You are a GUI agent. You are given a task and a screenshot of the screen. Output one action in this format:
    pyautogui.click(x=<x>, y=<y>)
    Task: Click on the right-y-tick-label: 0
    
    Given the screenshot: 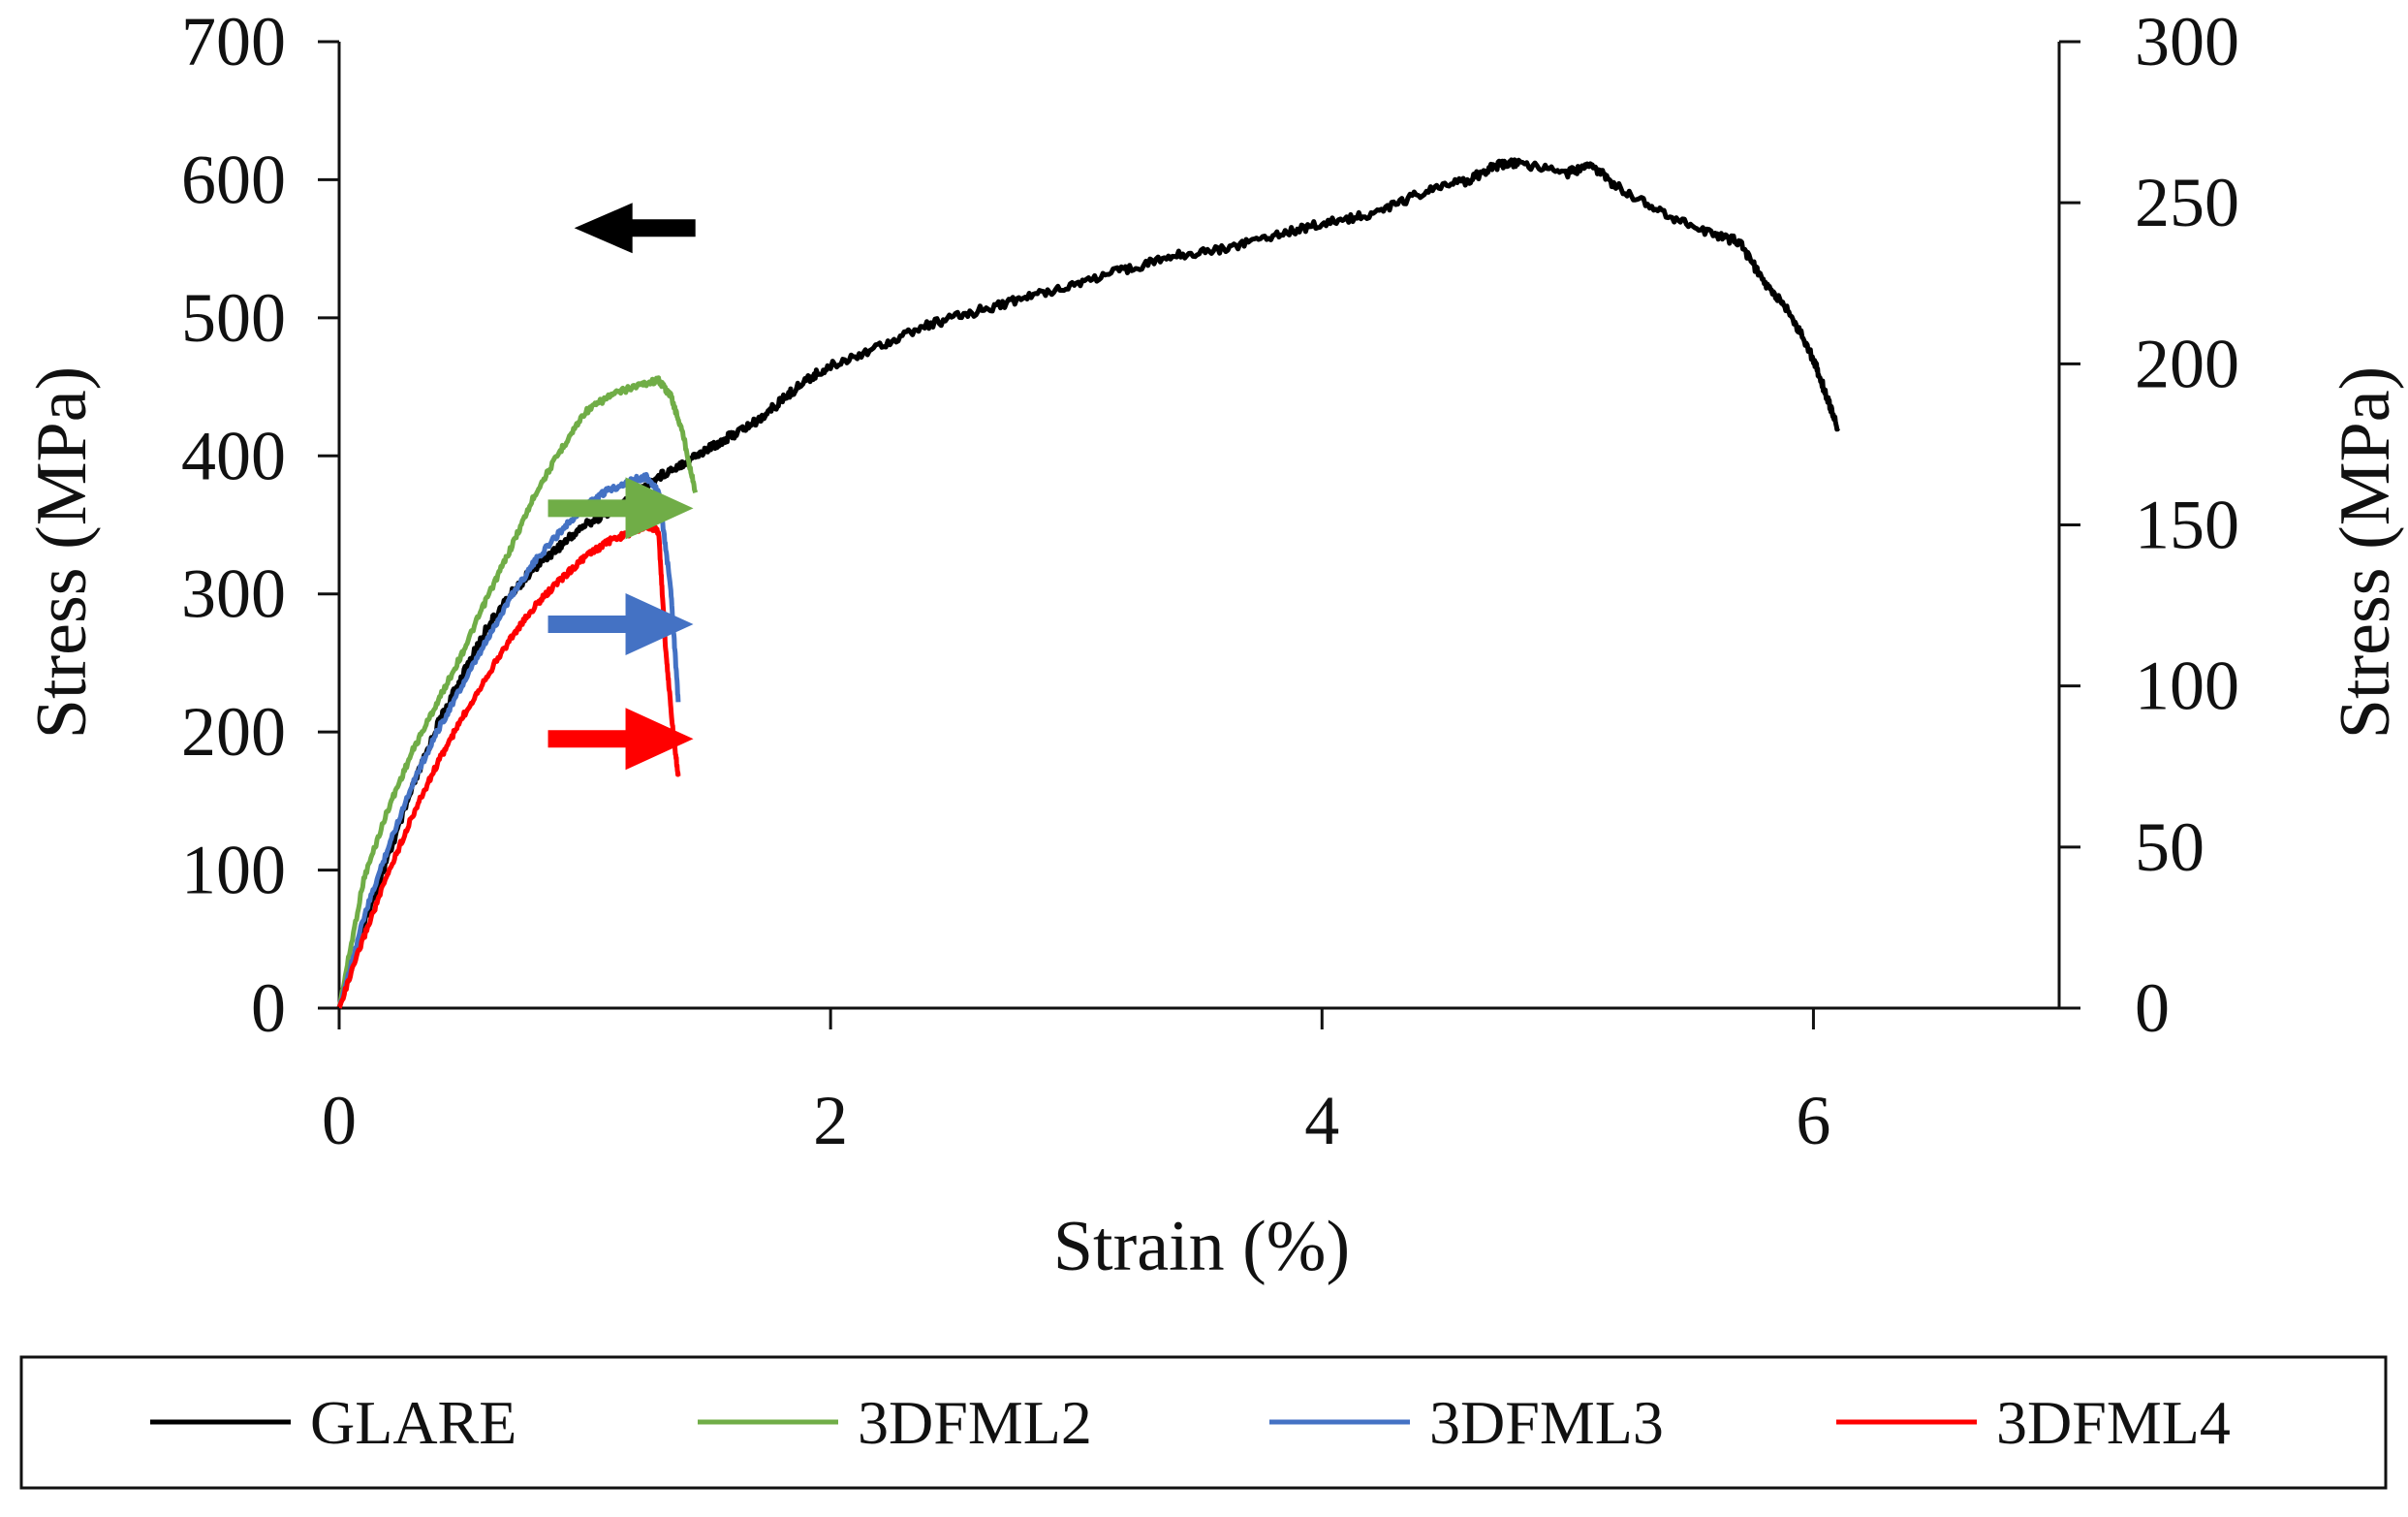 What is the action you would take?
    pyautogui.click(x=2152, y=1008)
    